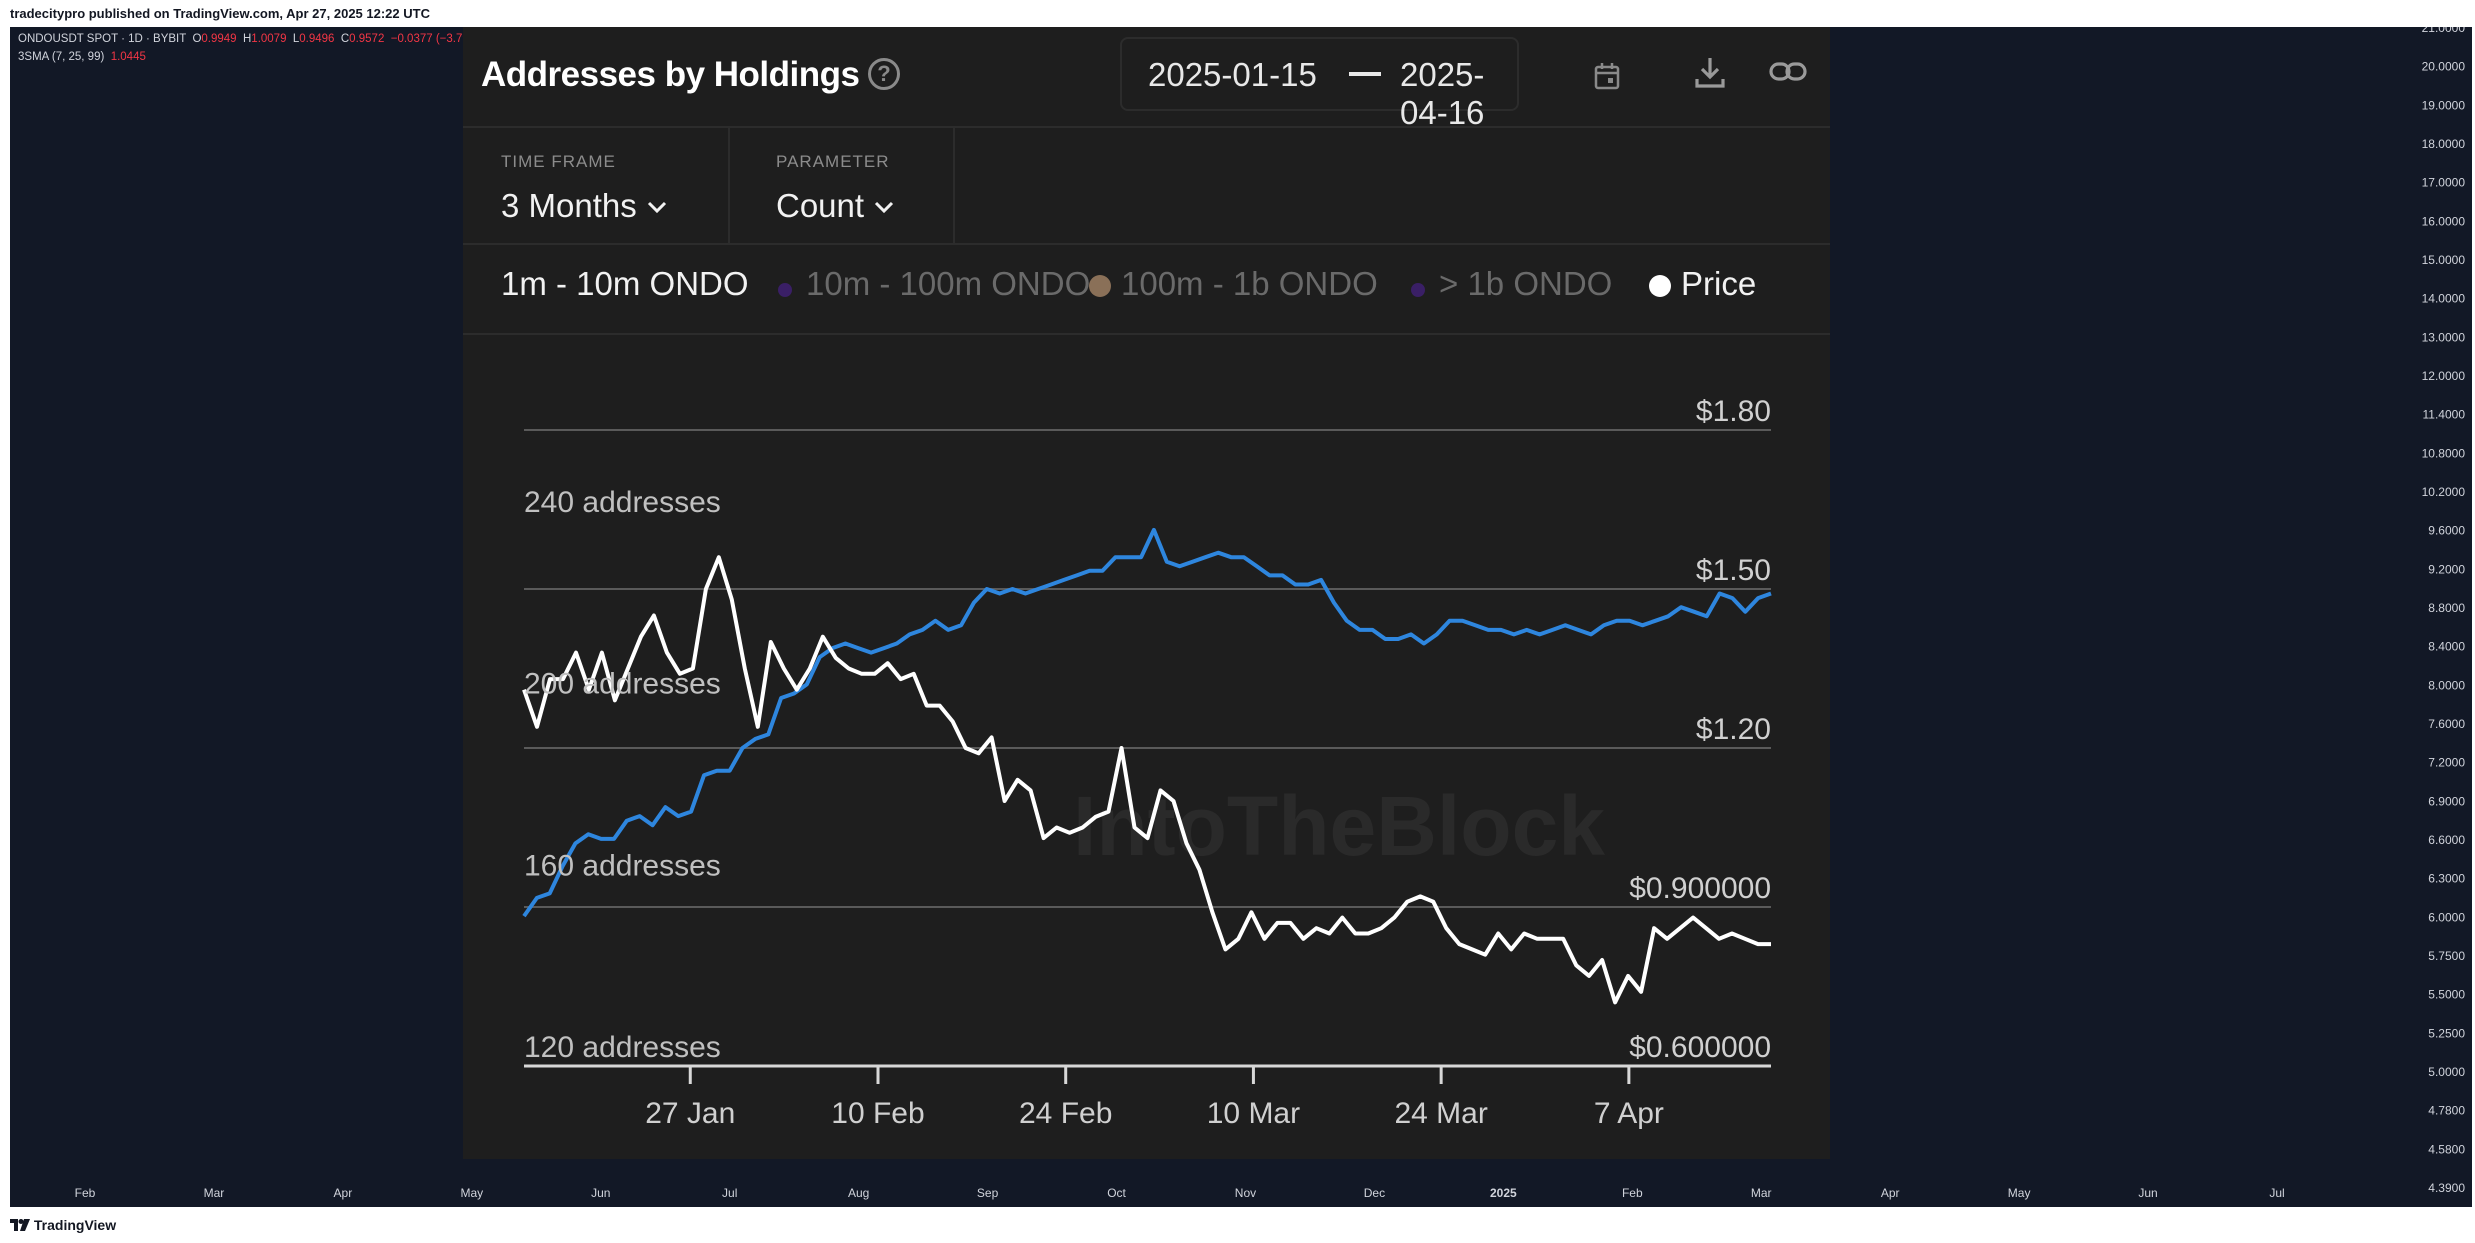  I want to click on price-axis-tick: 4.7800, so click(2446, 1111).